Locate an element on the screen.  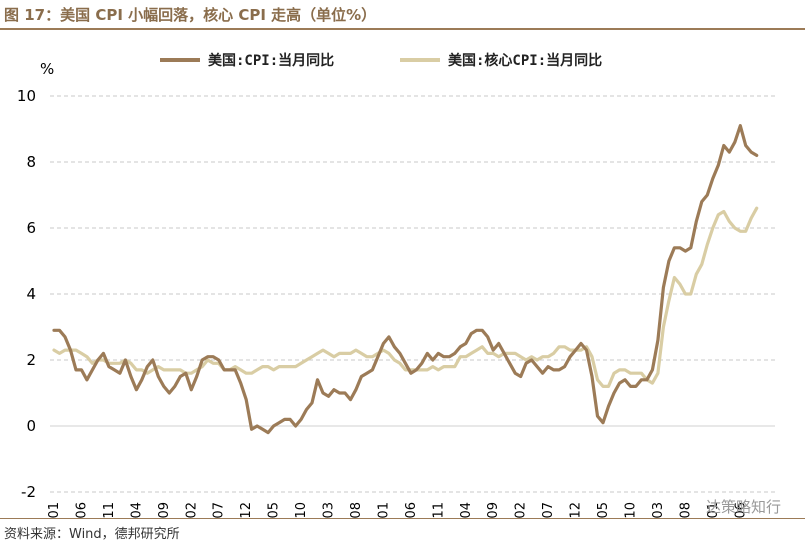
y-tick-label: -2 is located at coordinates (28, 492).